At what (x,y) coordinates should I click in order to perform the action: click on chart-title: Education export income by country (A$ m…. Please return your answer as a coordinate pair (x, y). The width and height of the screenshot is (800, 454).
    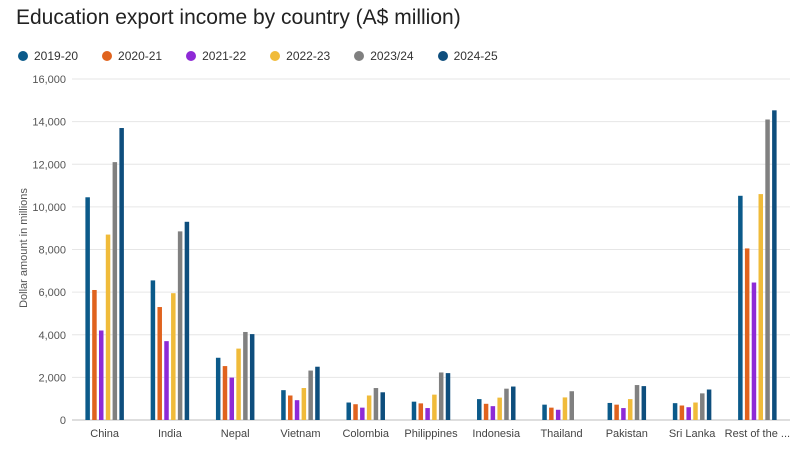
    Looking at the image, I should click on (238, 17).